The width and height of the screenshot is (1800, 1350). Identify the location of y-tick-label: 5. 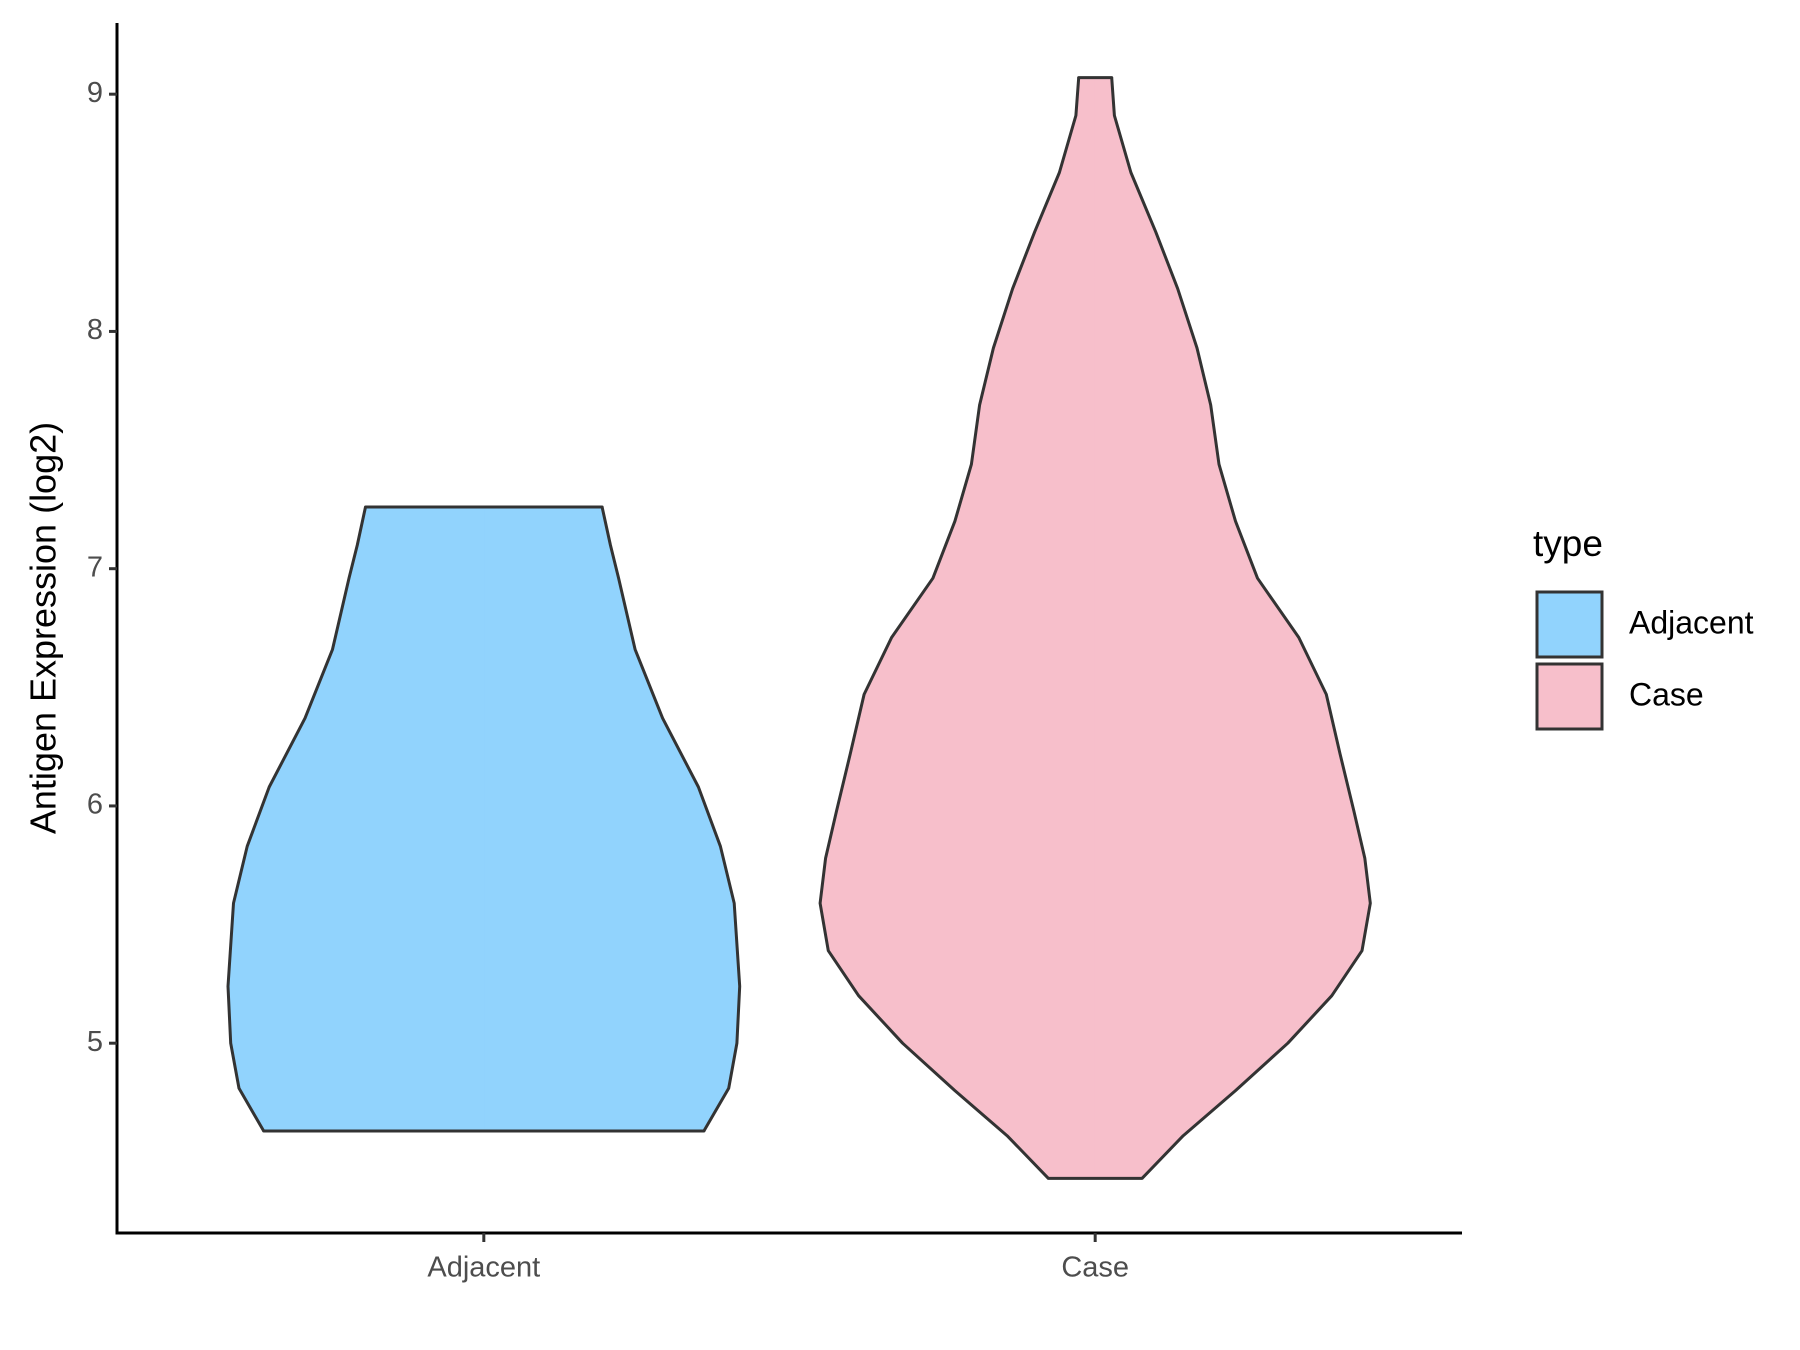
(95, 1042).